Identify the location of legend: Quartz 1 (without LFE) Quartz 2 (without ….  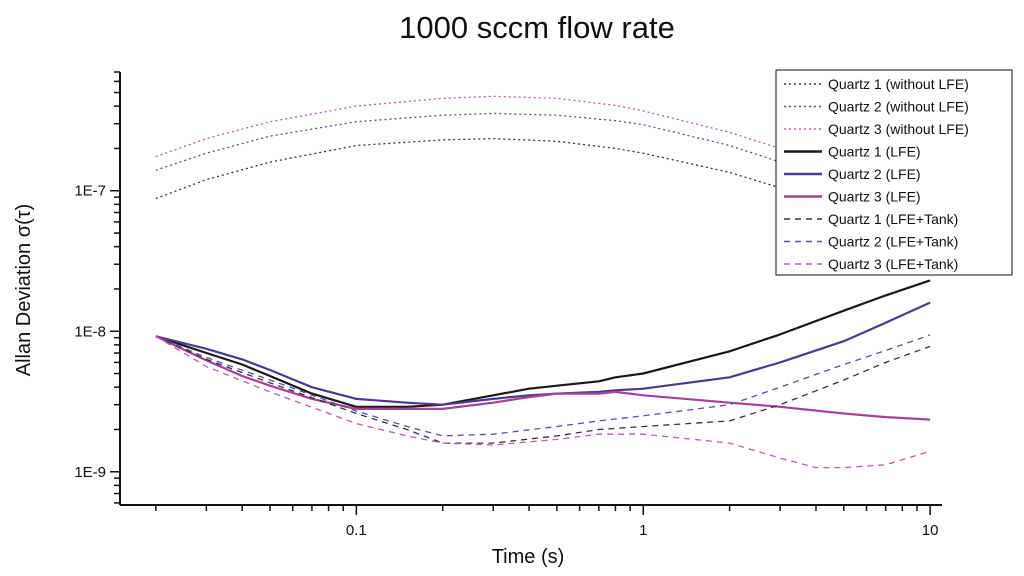
(894, 172).